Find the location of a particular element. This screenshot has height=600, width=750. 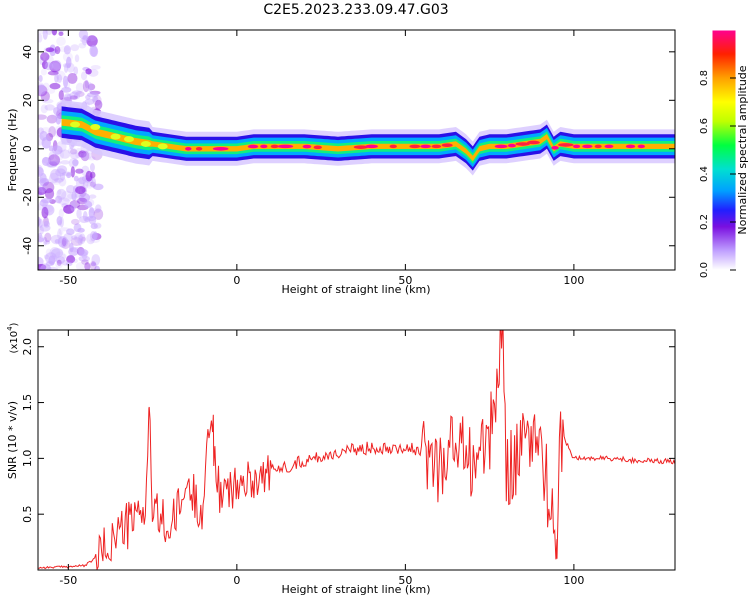

colorbar-ticks: 0.0 0.2 0.4 0.6 0.8 is located at coordinates (717, 174).